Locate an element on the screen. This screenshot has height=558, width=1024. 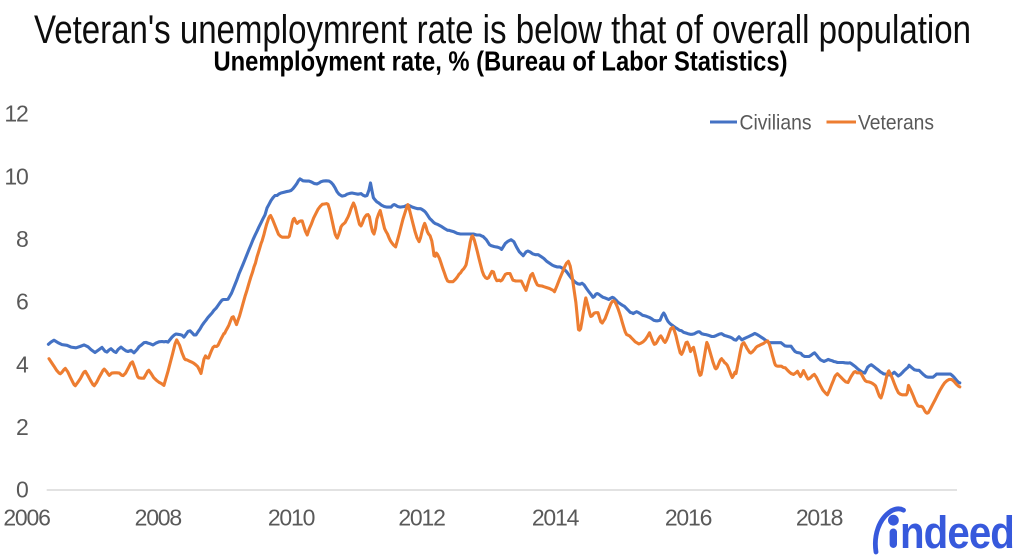
svg-text: 2008 is located at coordinates (158, 518).